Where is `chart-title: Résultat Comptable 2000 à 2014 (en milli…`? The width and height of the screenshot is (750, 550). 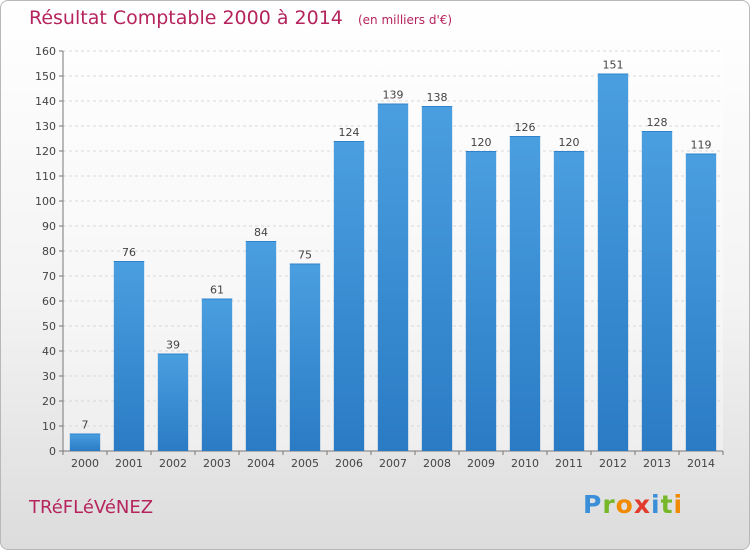 chart-title: Résultat Comptable 2000 à 2014 (en milli… is located at coordinates (240, 18).